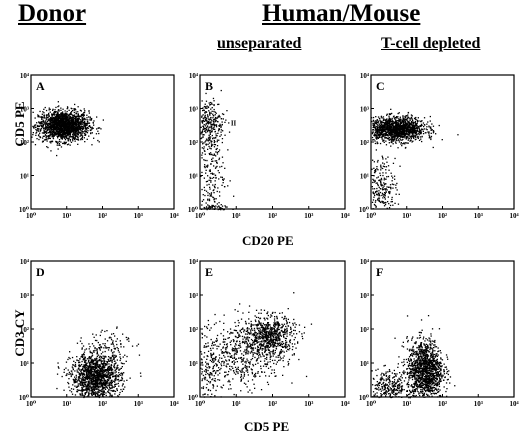  Describe the element at coordinates (25, 262) in the screenshot. I see `y-tick-label: 10⁴` at that location.